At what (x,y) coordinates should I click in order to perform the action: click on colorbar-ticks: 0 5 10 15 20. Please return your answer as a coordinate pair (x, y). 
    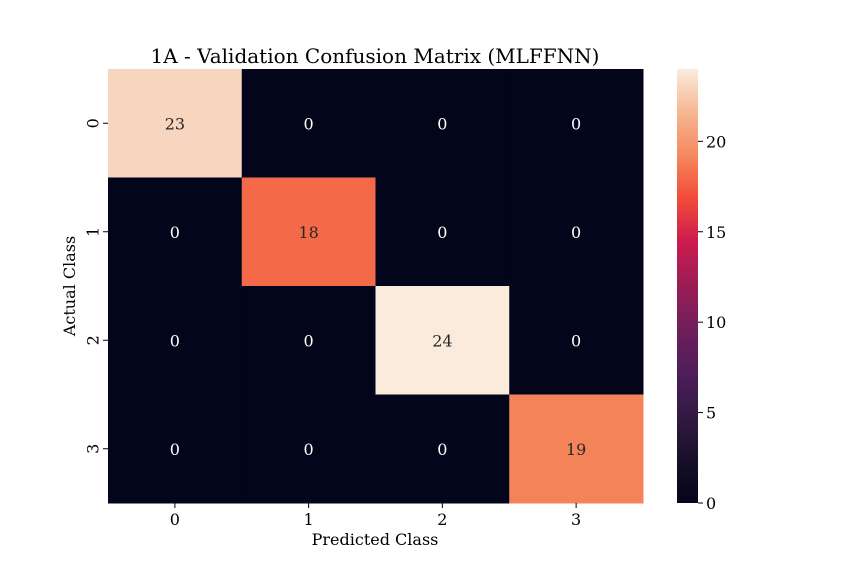
    Looking at the image, I should click on (712, 322).